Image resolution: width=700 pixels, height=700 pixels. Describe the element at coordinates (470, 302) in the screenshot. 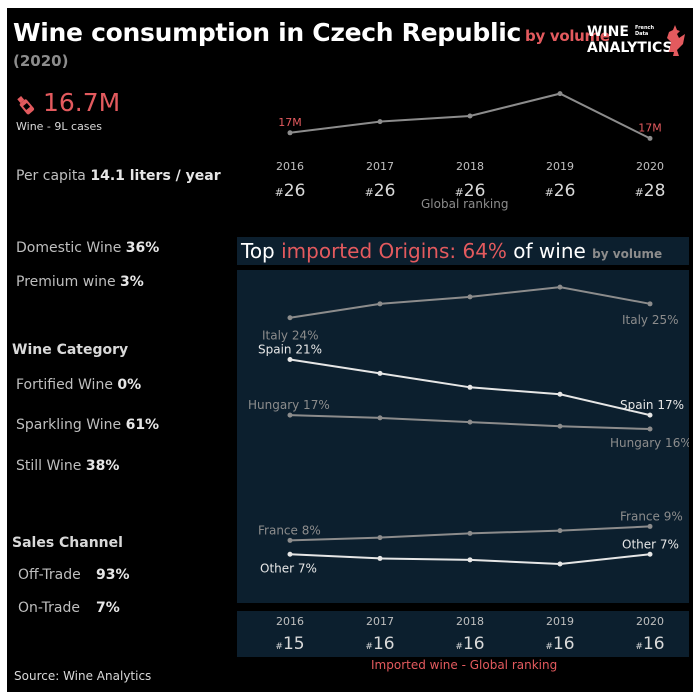

I see `line-italy` at that location.